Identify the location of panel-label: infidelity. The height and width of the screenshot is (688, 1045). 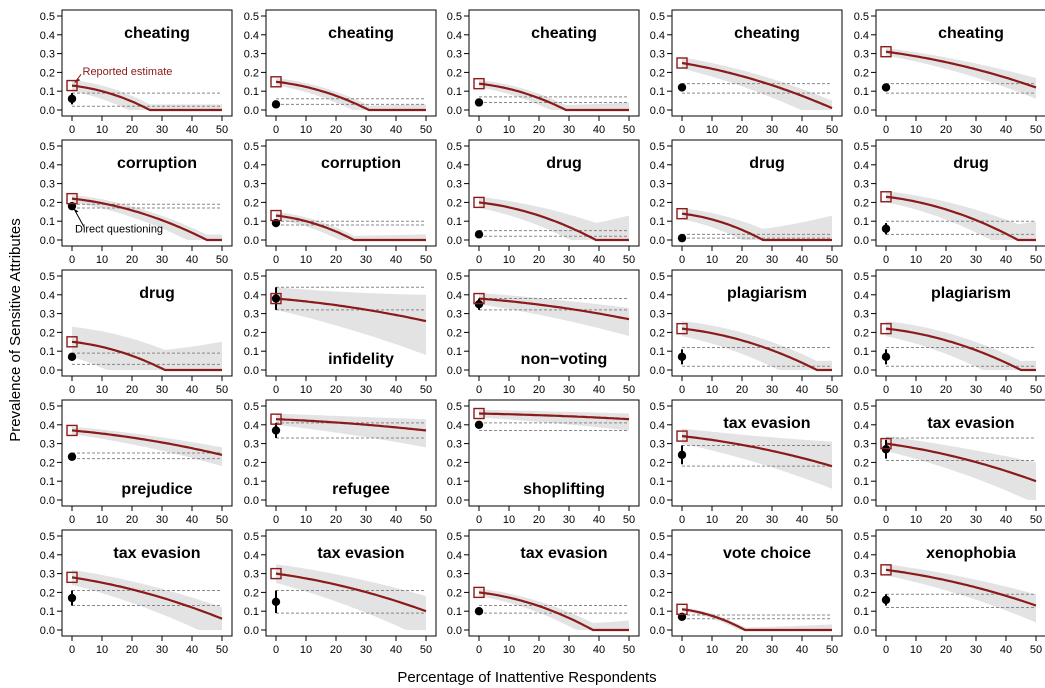
(361, 359).